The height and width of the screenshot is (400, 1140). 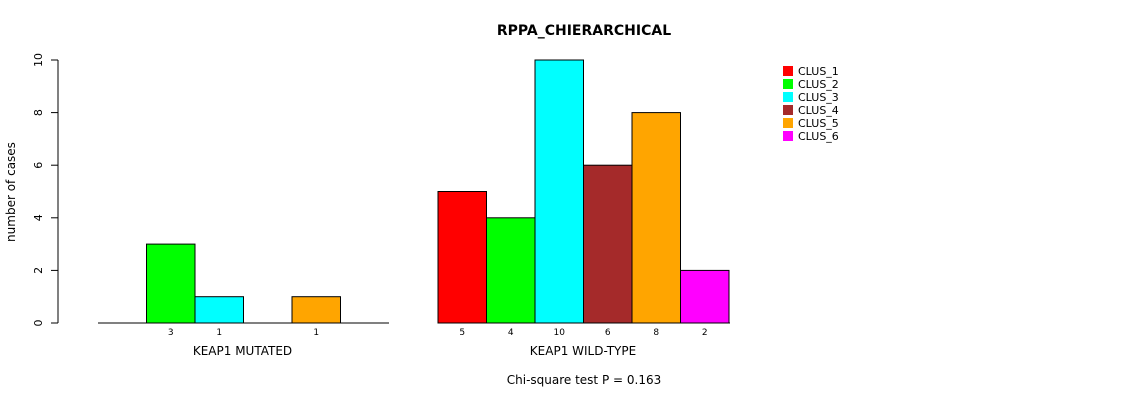 What do you see at coordinates (560, 333) in the screenshot?
I see `bar-count-label: 10` at bounding box center [560, 333].